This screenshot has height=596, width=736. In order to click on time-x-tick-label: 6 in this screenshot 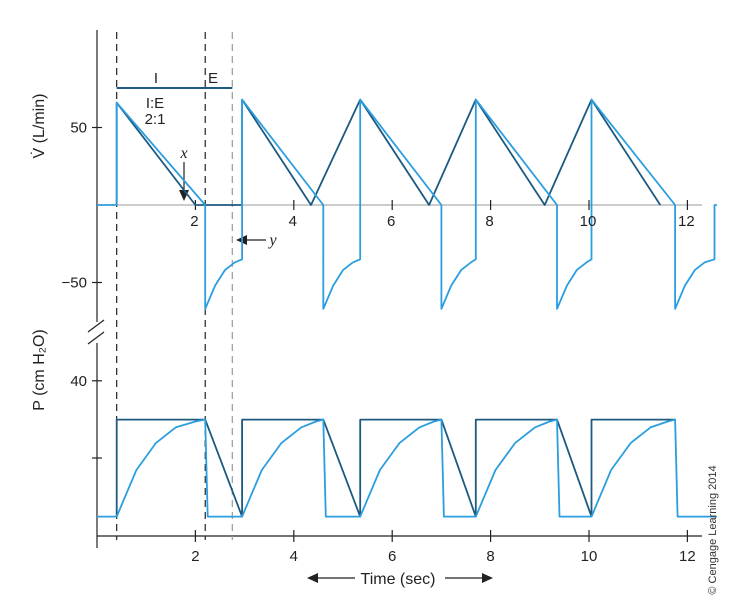, I will do `click(392, 556)`.